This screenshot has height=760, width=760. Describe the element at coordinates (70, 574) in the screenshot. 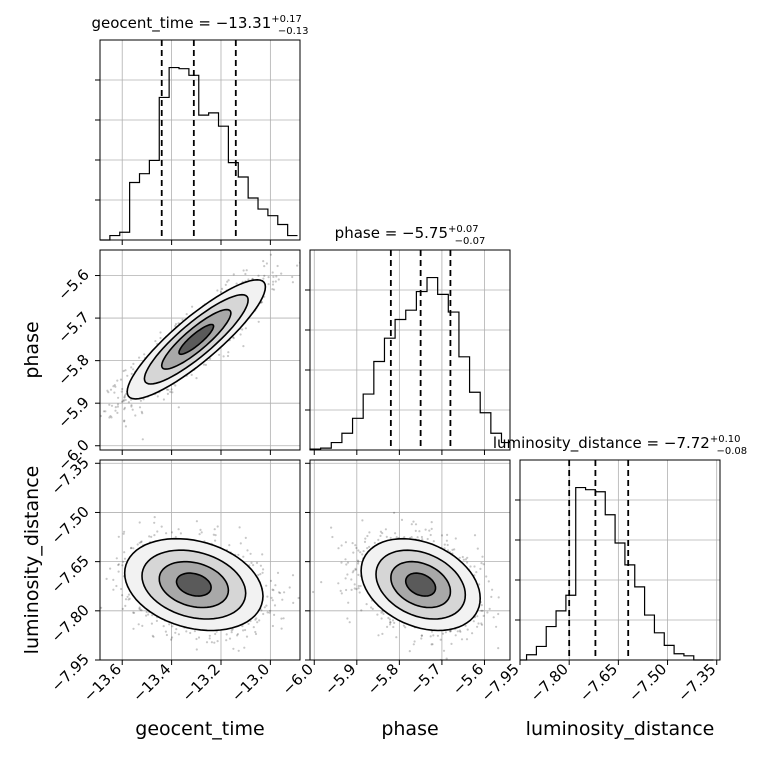

I see `y-tick-label: −7.65` at that location.